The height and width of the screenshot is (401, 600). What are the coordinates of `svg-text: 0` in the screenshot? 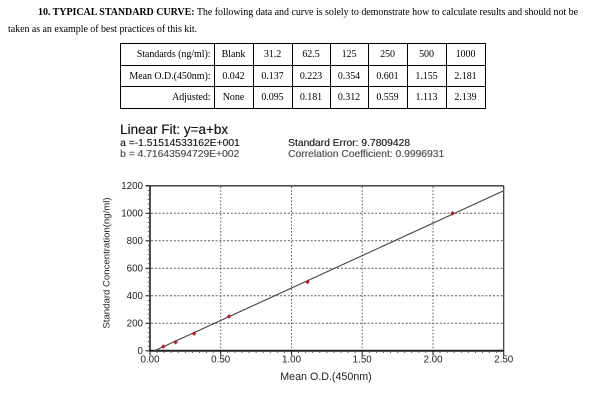 It's located at (141, 351).